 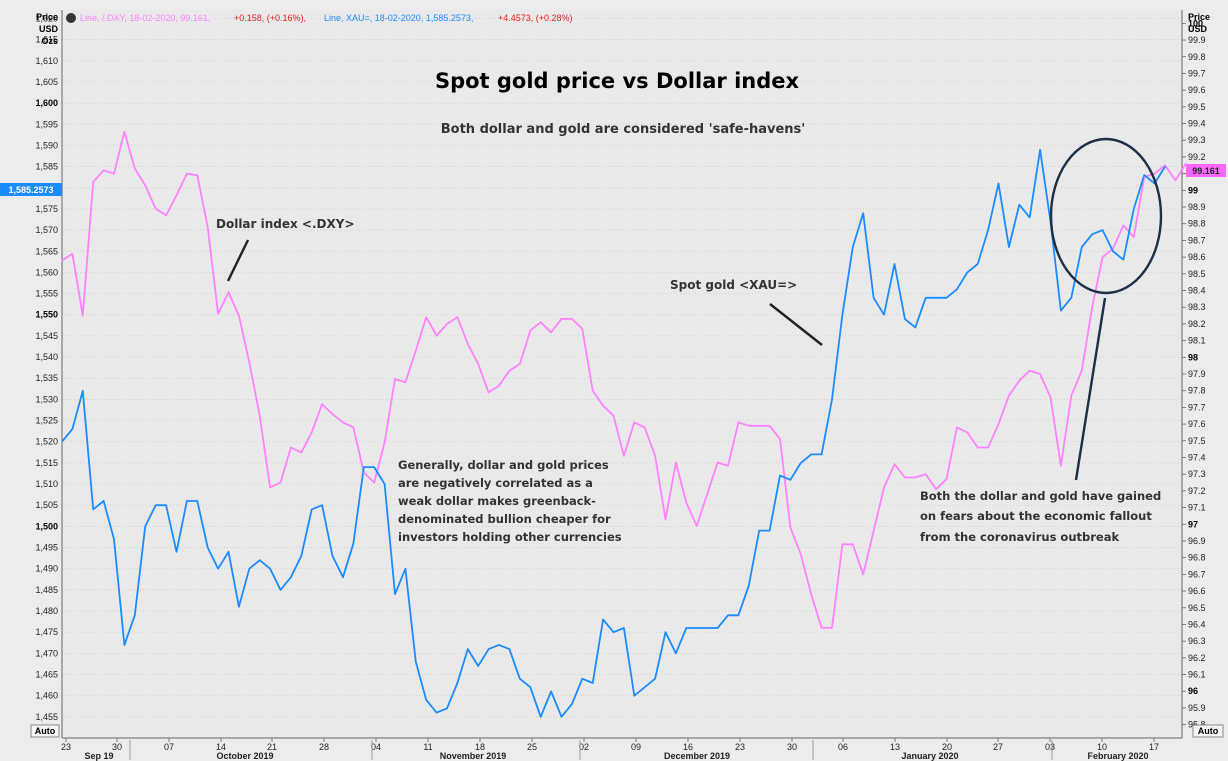 I want to click on left-tick-label: 1,460, so click(x=46, y=696).